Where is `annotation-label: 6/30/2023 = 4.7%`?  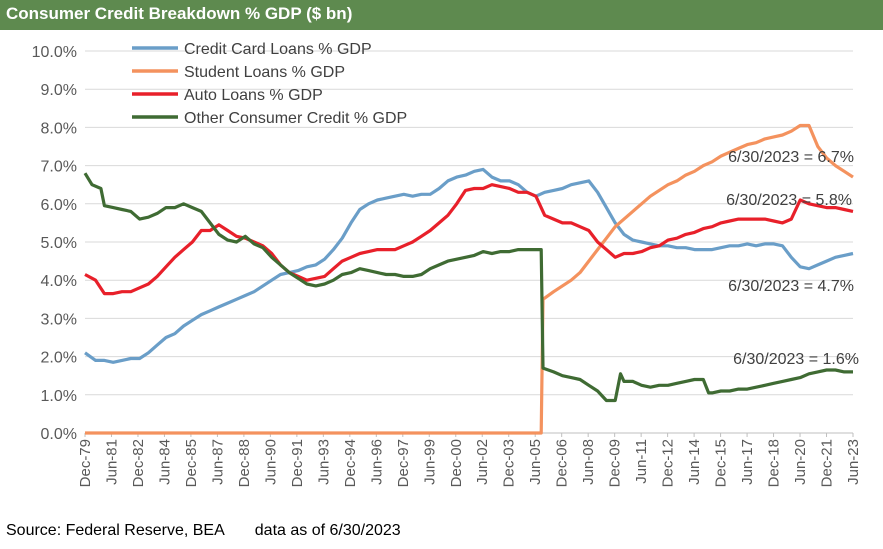
annotation-label: 6/30/2023 = 4.7% is located at coordinates (791, 286).